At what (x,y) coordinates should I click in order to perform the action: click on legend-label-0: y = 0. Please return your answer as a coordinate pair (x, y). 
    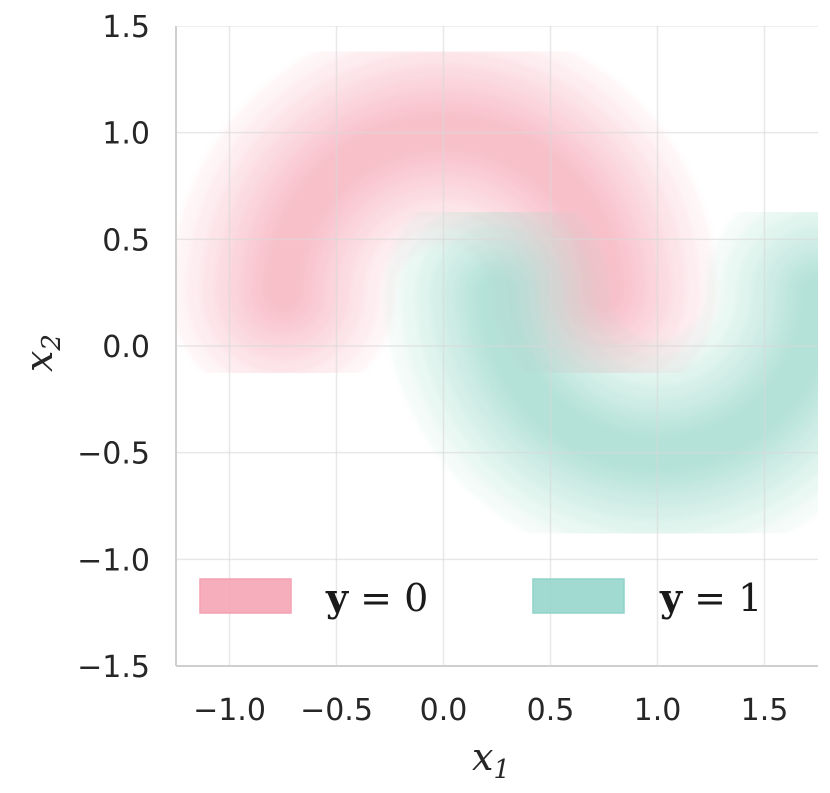
    Looking at the image, I should click on (376, 597).